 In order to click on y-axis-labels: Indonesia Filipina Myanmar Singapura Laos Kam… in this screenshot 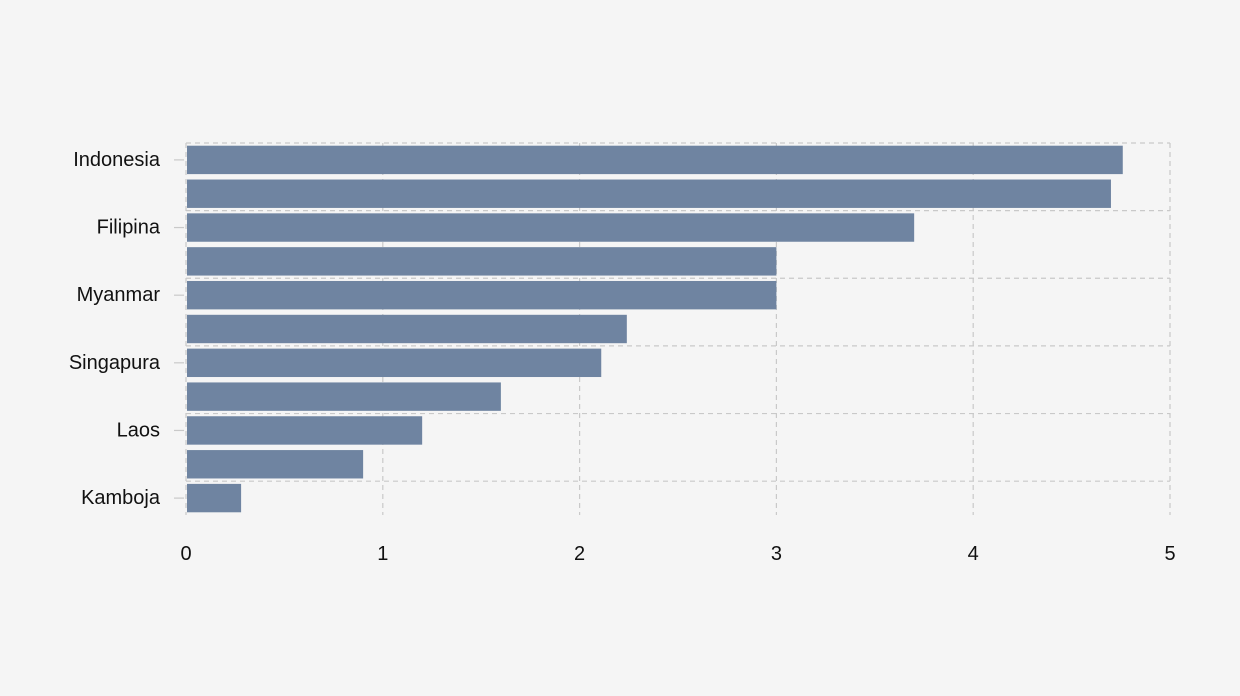, I will do `click(126, 329)`.